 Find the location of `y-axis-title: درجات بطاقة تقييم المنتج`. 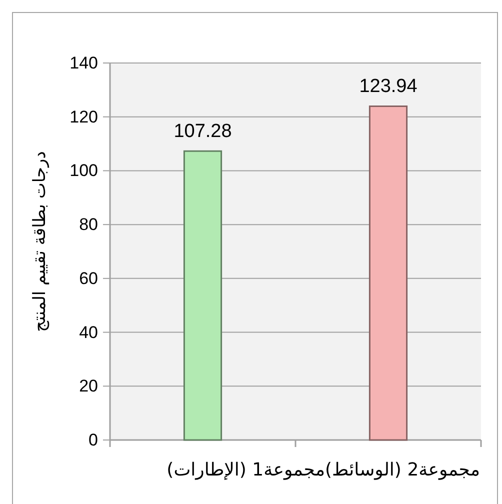

y-axis-title: درجات بطاقة تقييم المنتج is located at coordinates (40, 241).